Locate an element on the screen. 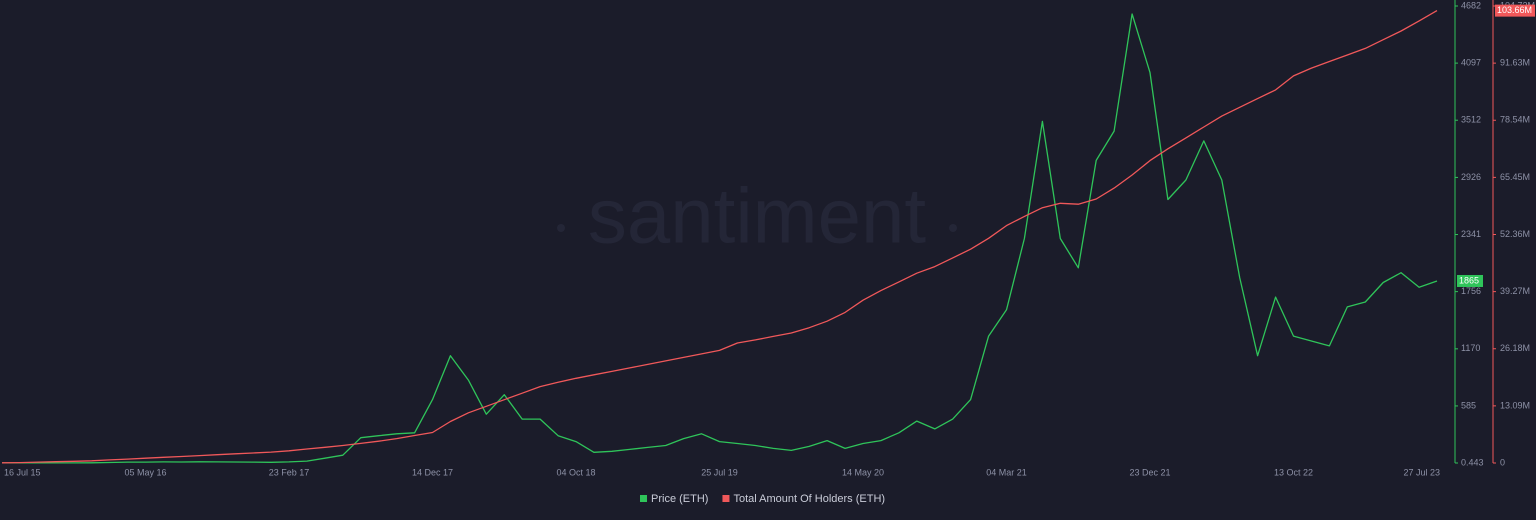  last-value-label: 103.66M is located at coordinates (1514, 10).